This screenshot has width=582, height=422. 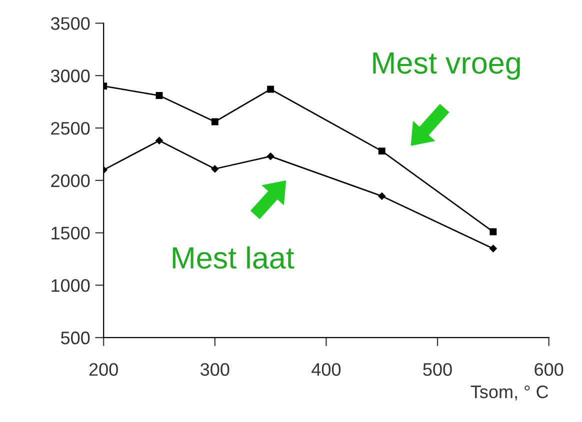 I want to click on x-tick-label: 500, so click(x=437, y=369).